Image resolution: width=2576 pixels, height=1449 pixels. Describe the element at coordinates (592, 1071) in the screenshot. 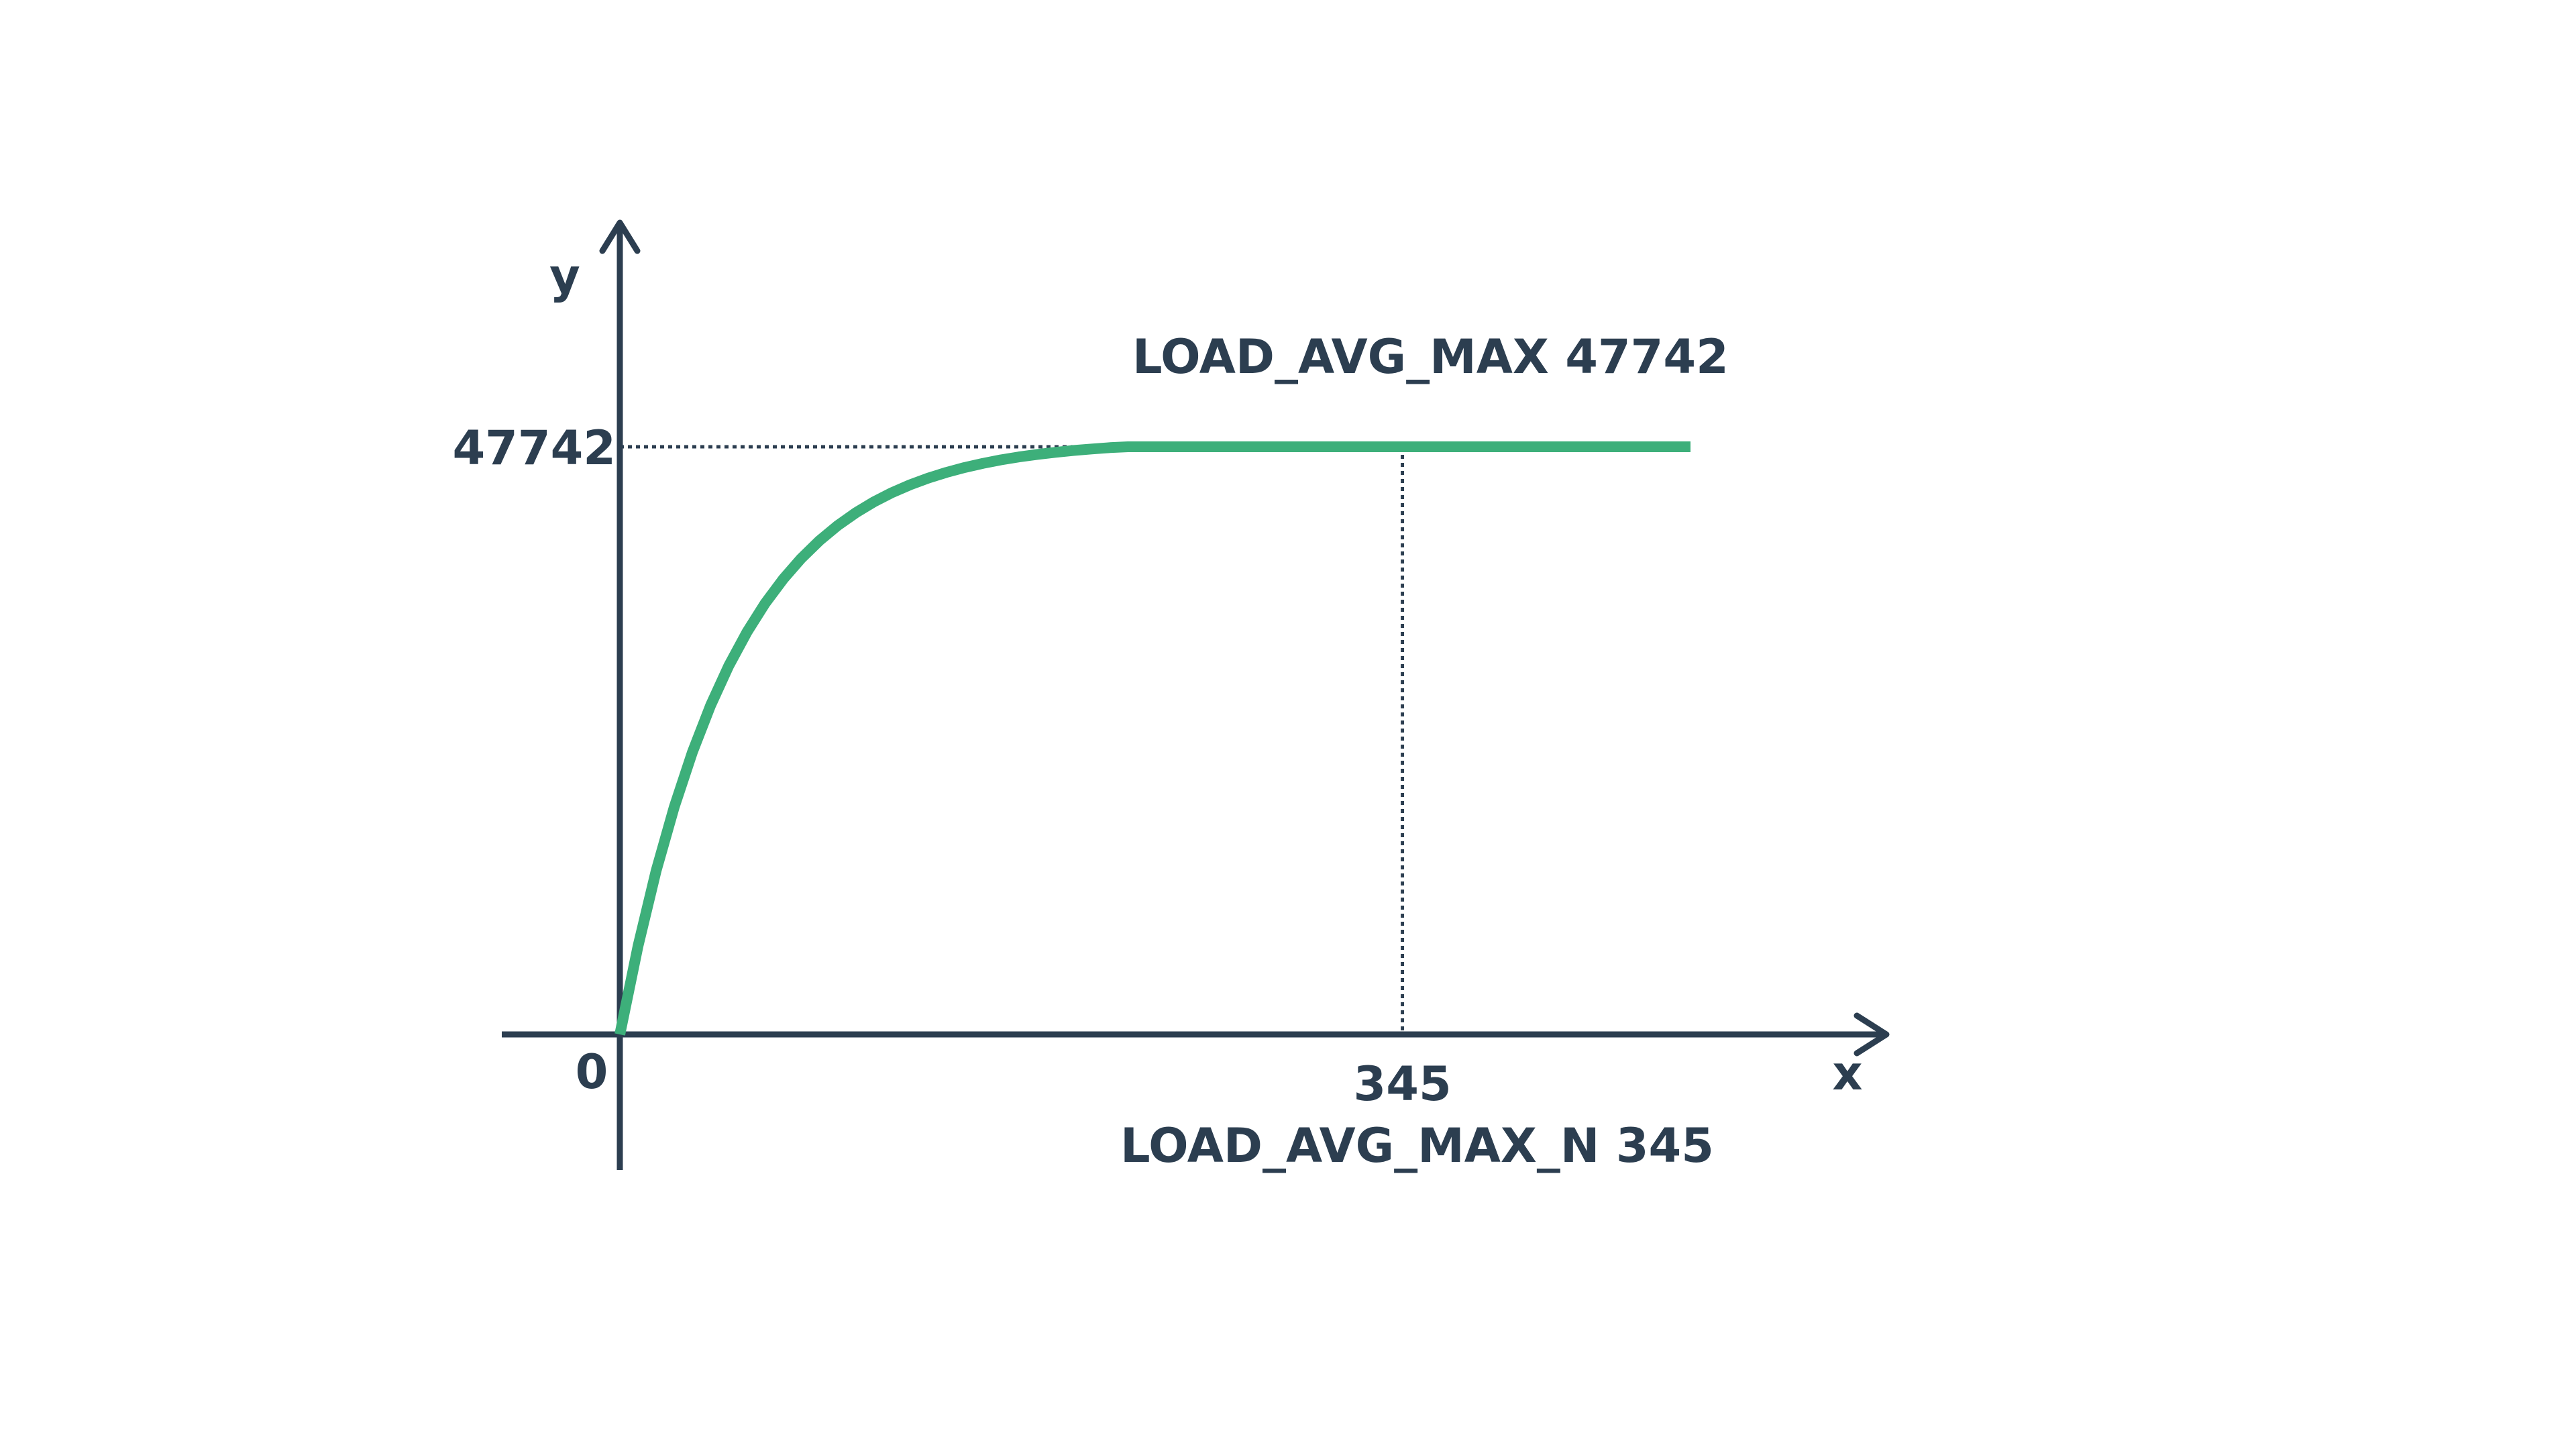

I see `origin-label: 0` at that location.